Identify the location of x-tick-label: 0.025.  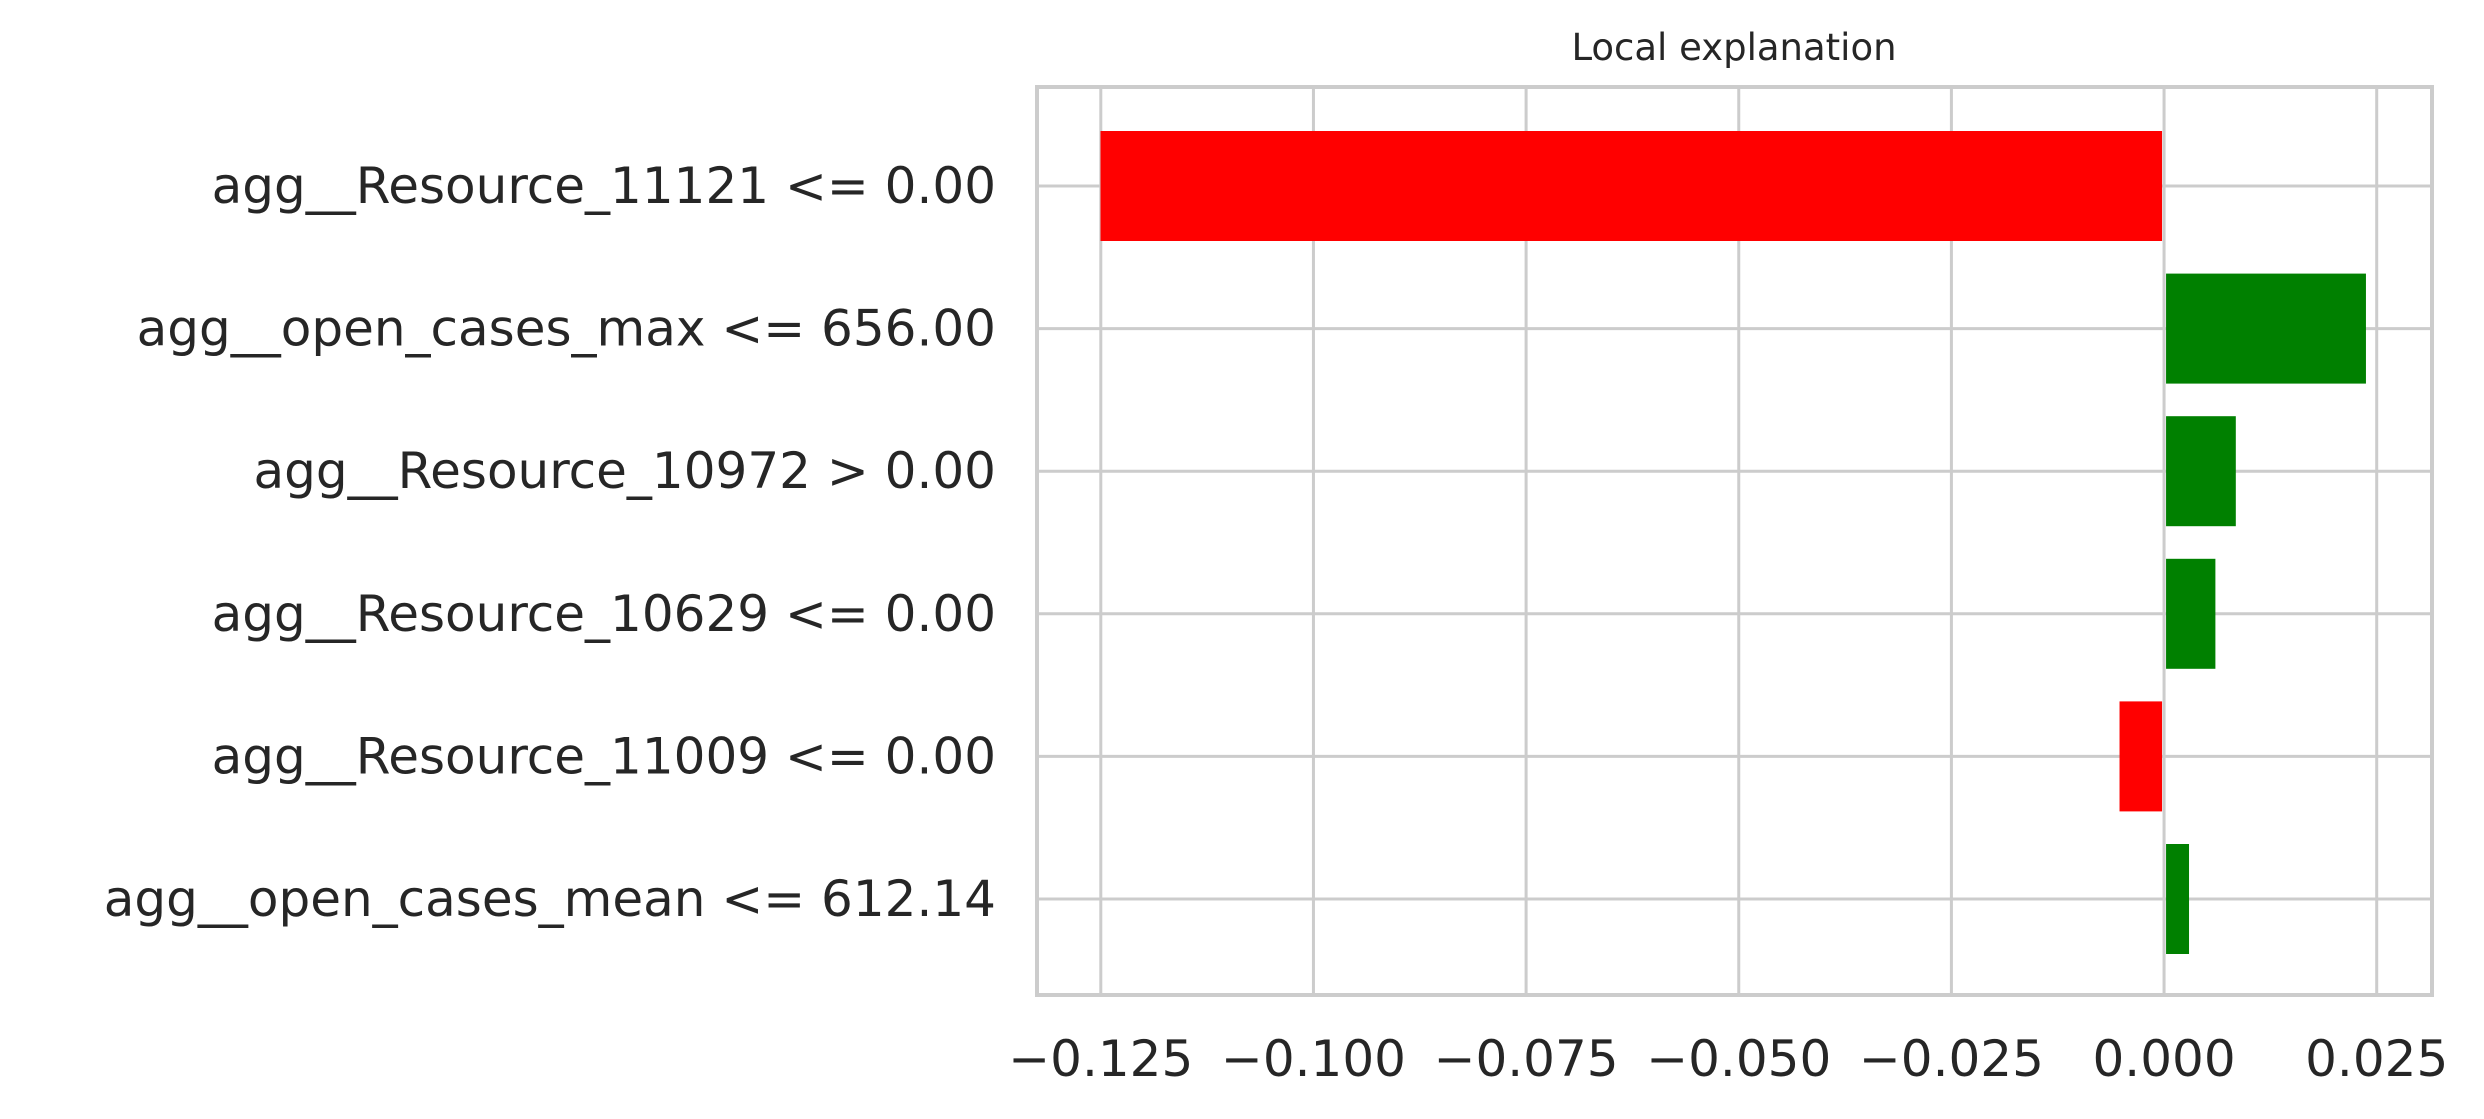
(2376, 1059).